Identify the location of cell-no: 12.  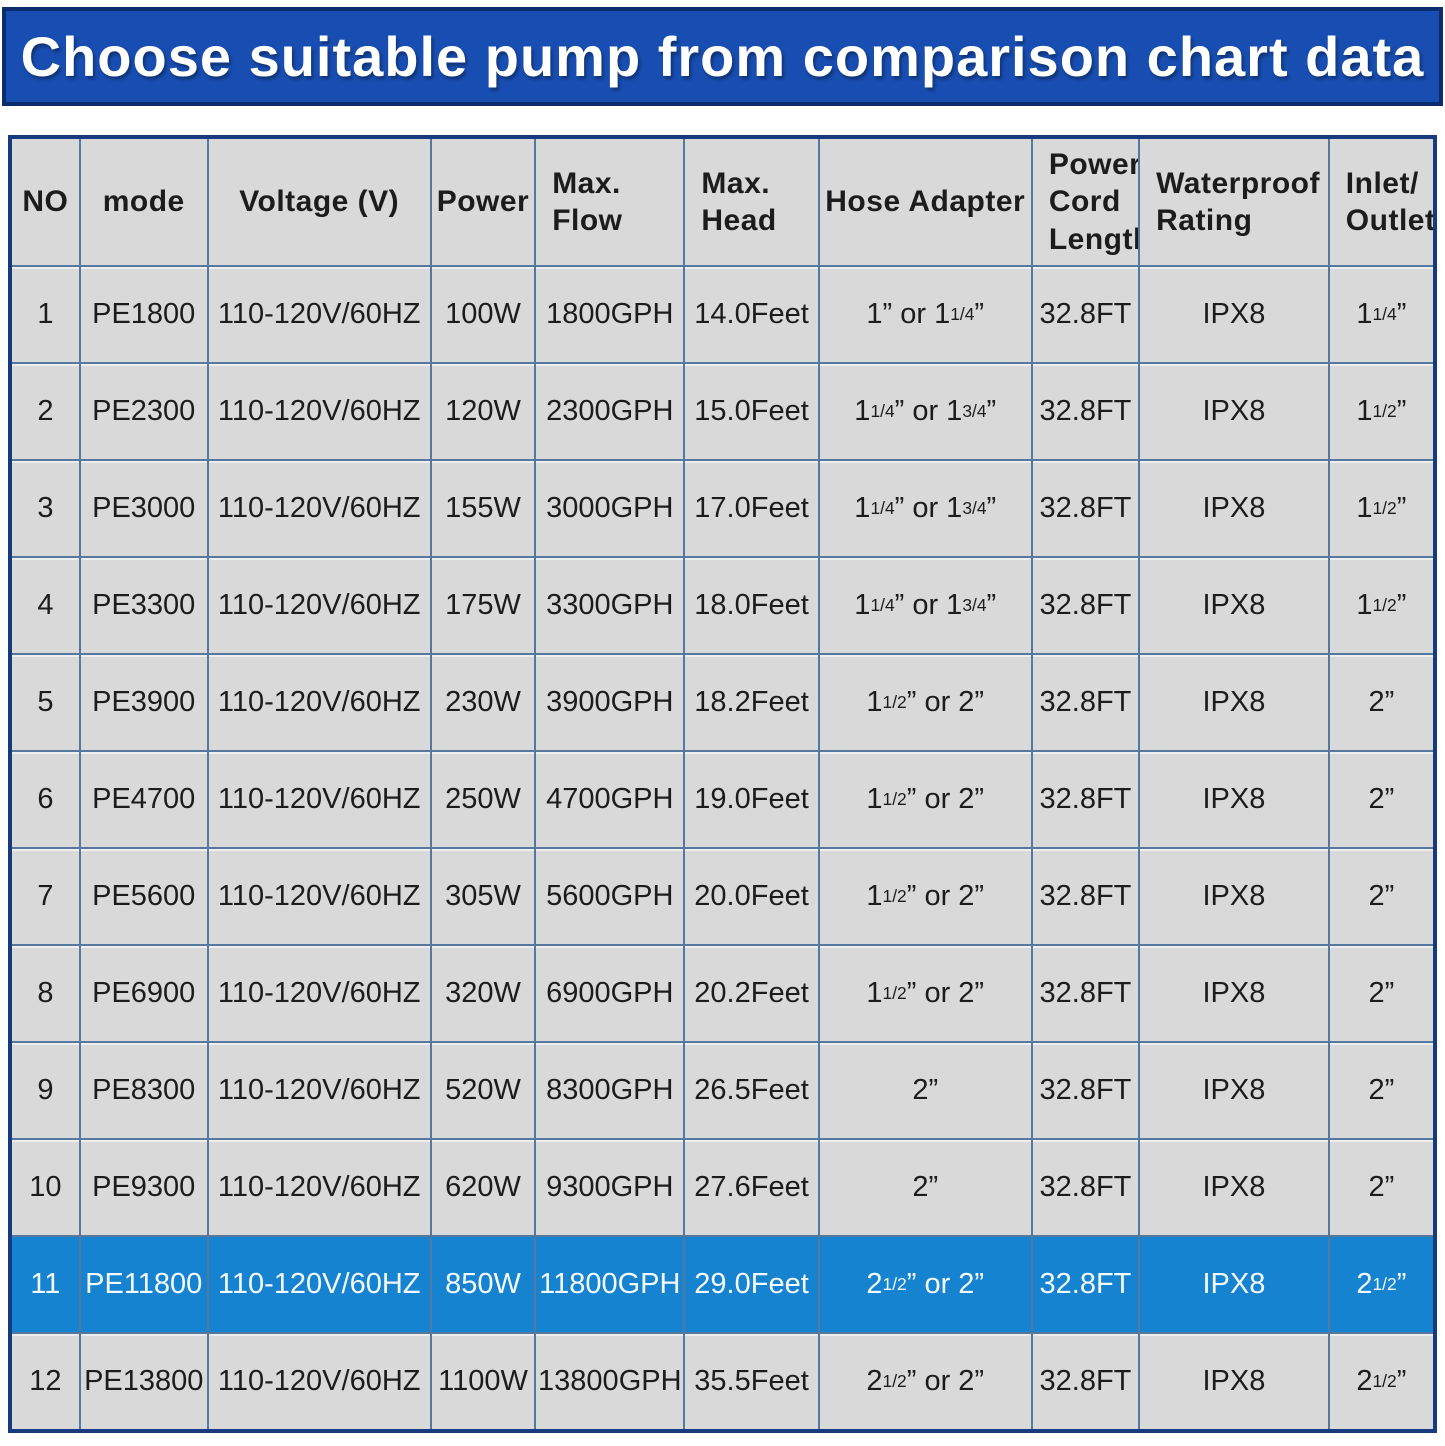
(45, 1380).